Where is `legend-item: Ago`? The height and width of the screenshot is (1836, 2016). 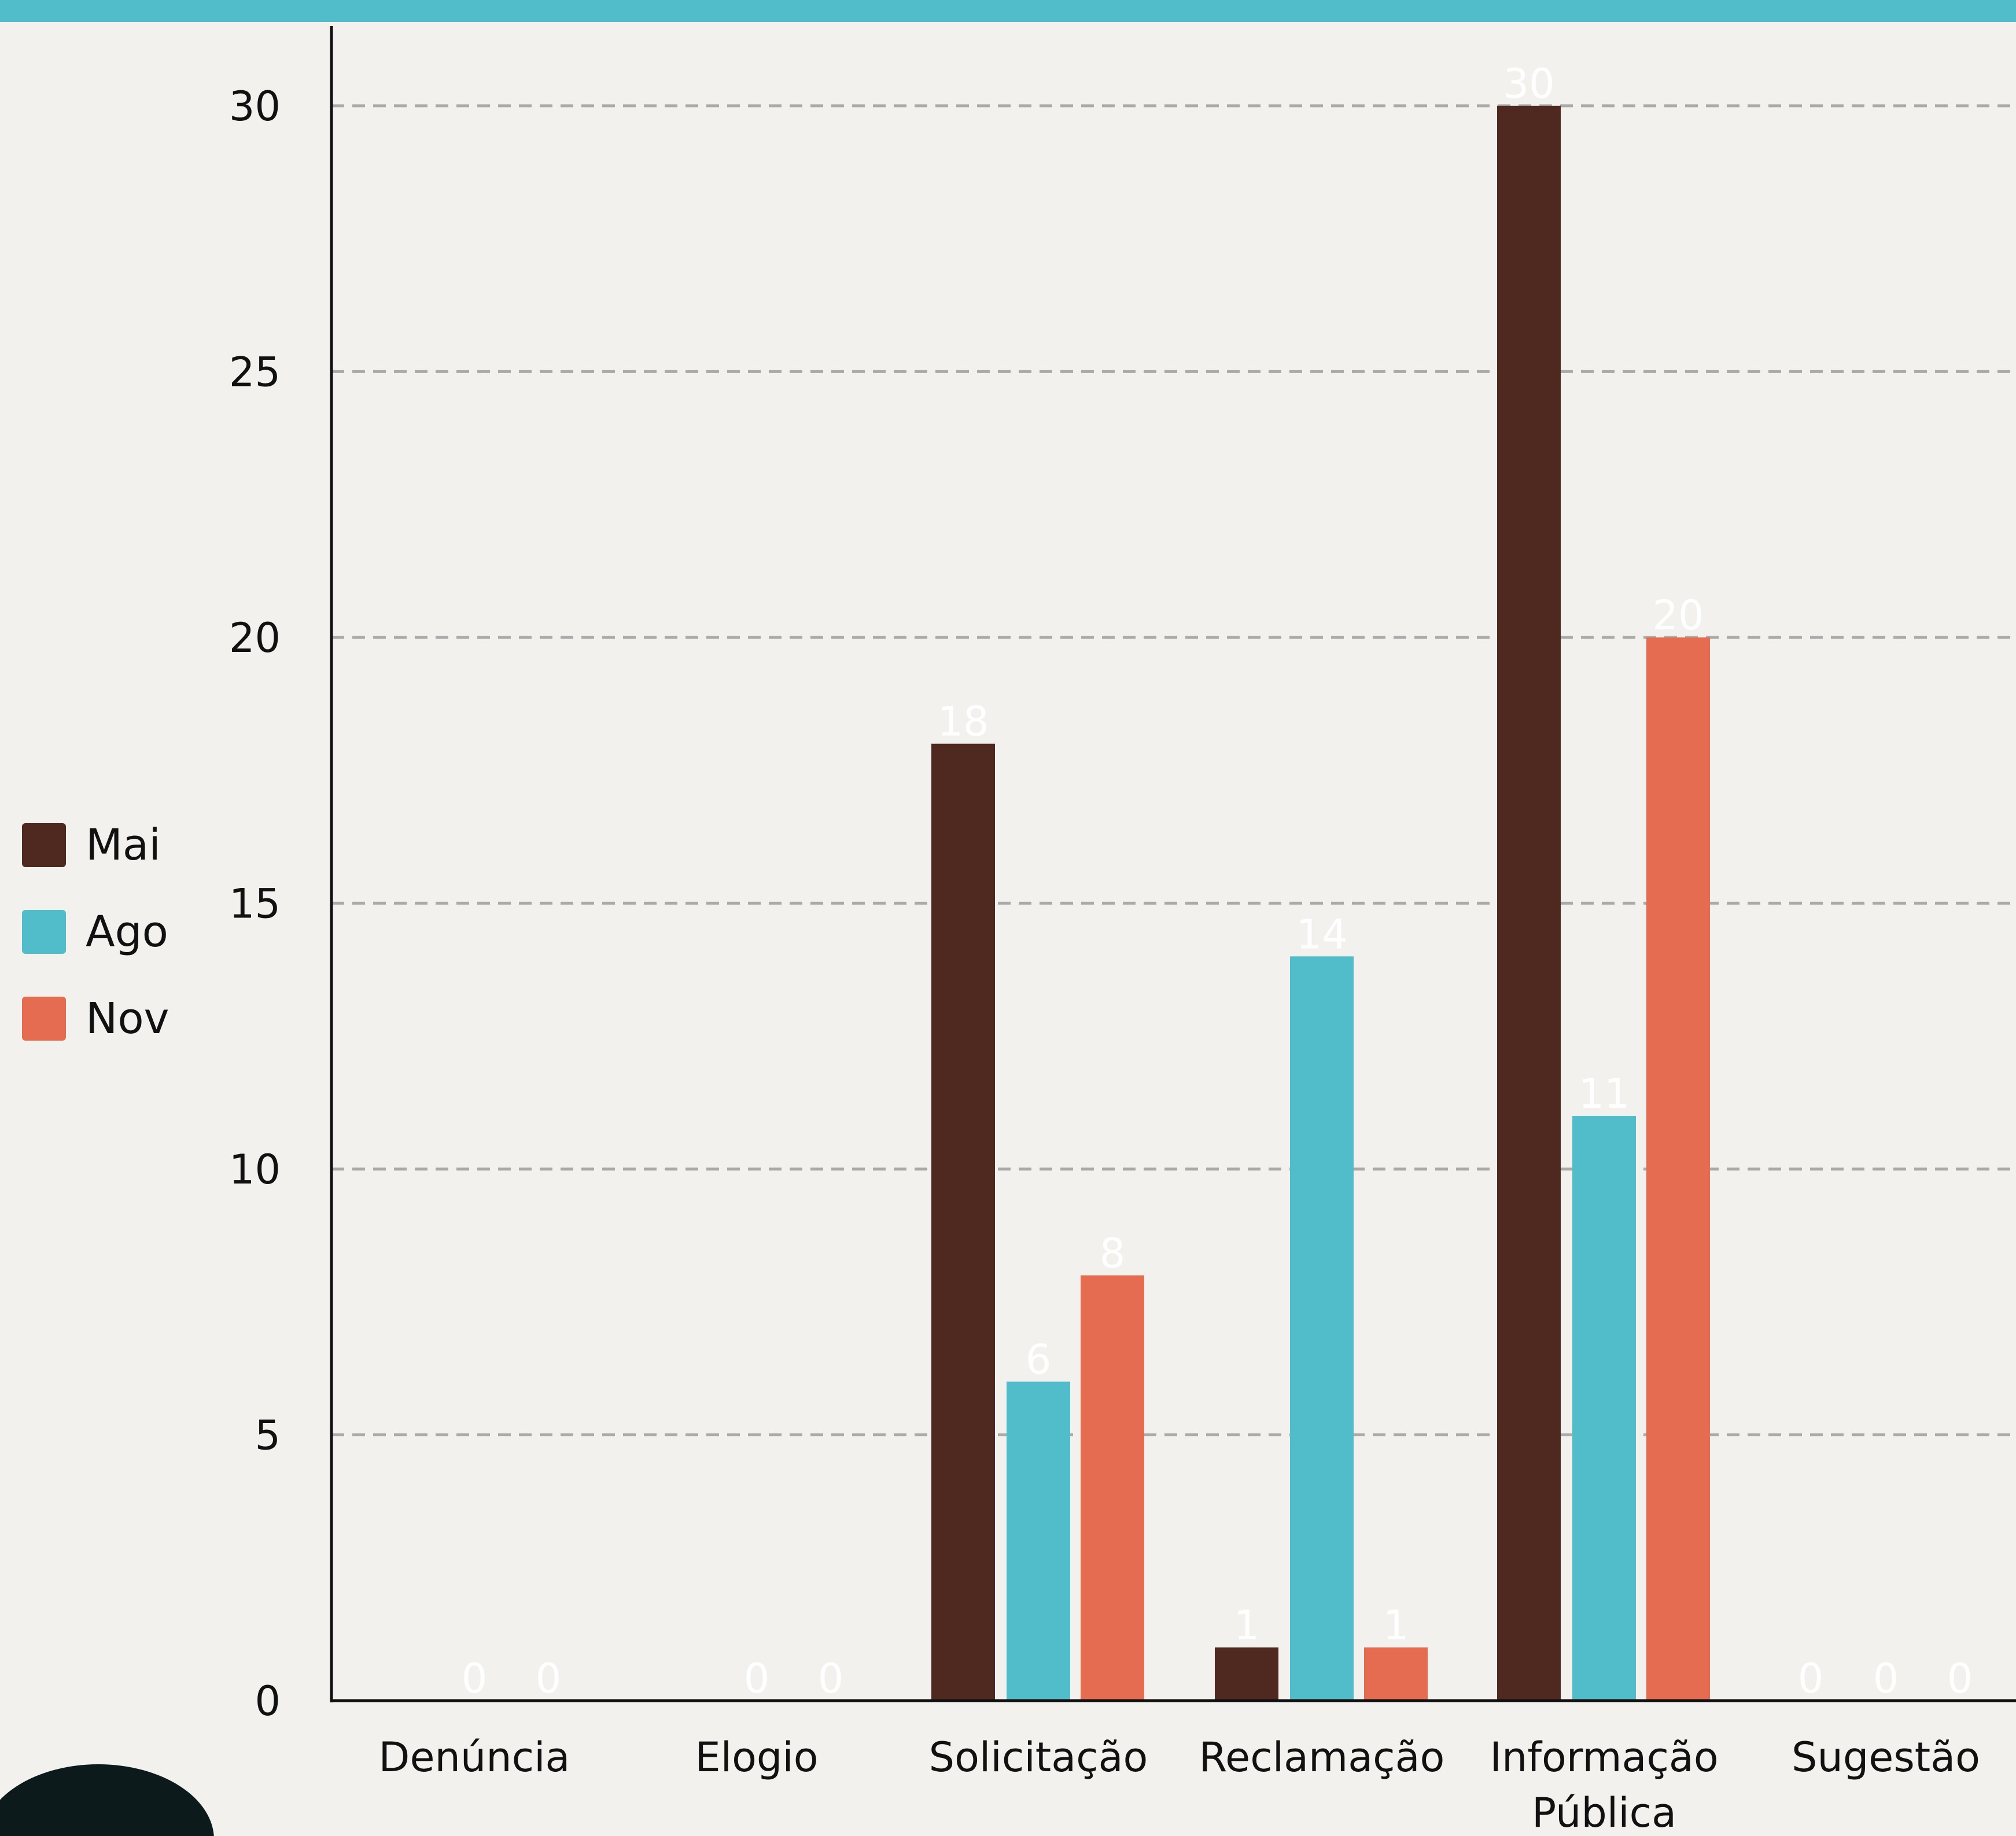 legend-item: Ago is located at coordinates (95, 931).